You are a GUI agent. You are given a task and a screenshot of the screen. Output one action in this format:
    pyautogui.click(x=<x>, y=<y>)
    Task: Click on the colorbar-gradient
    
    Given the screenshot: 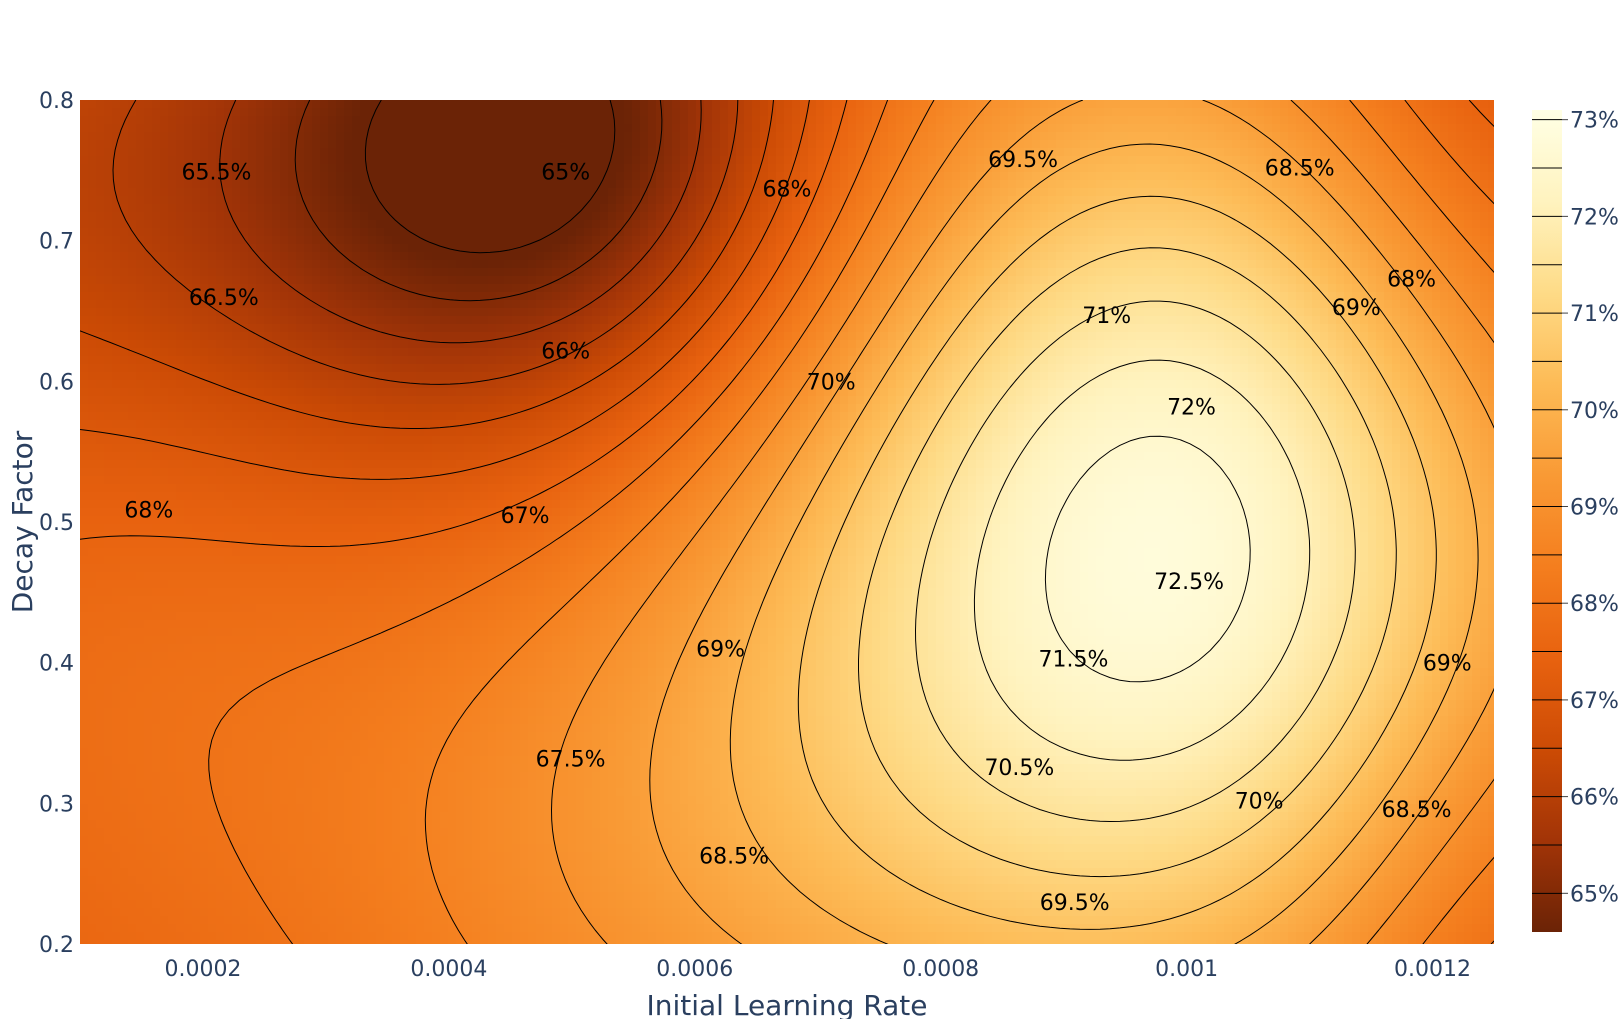 What is the action you would take?
    pyautogui.click(x=1547, y=521)
    